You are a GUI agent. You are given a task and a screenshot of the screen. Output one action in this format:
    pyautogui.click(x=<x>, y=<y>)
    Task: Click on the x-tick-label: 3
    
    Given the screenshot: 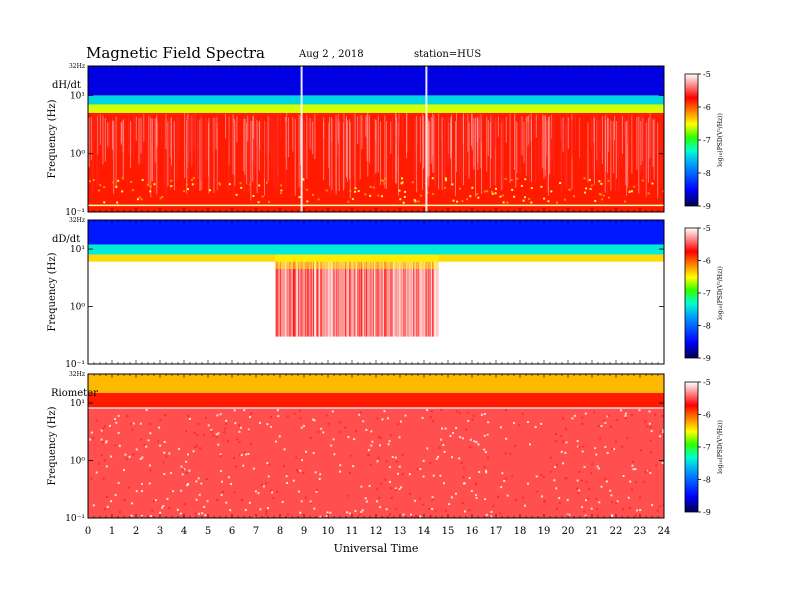 What is the action you would take?
    pyautogui.click(x=160, y=531)
    